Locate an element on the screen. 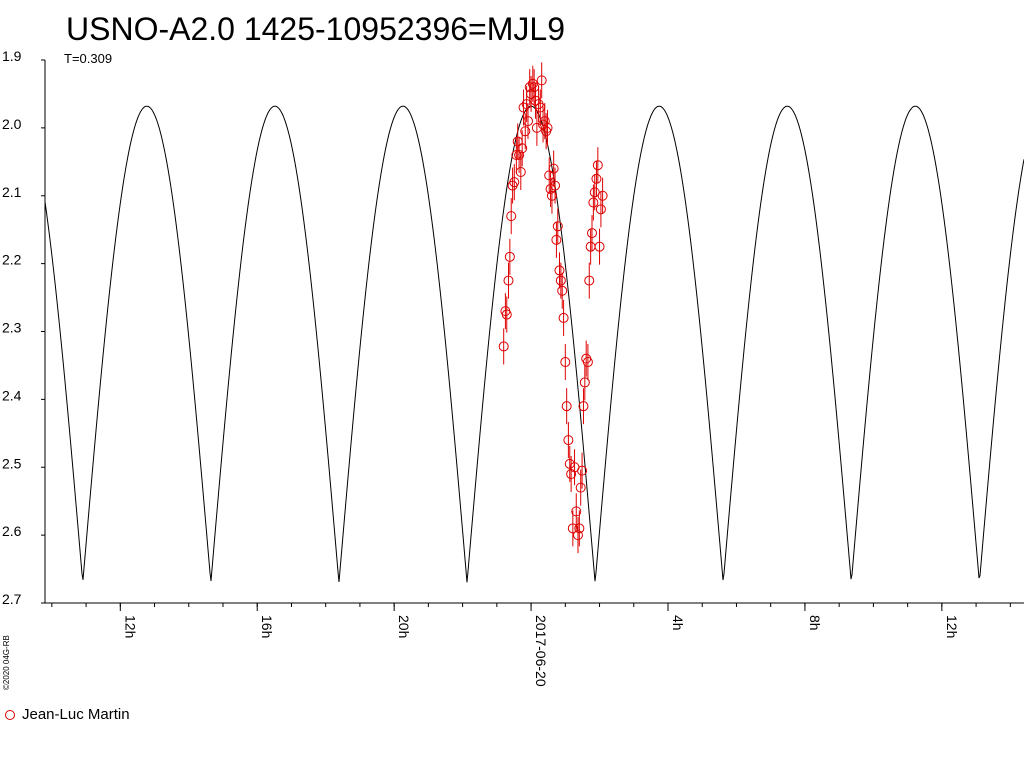 The image size is (1024, 768). y-tick-label-2: 2.1 is located at coordinates (12, 192).